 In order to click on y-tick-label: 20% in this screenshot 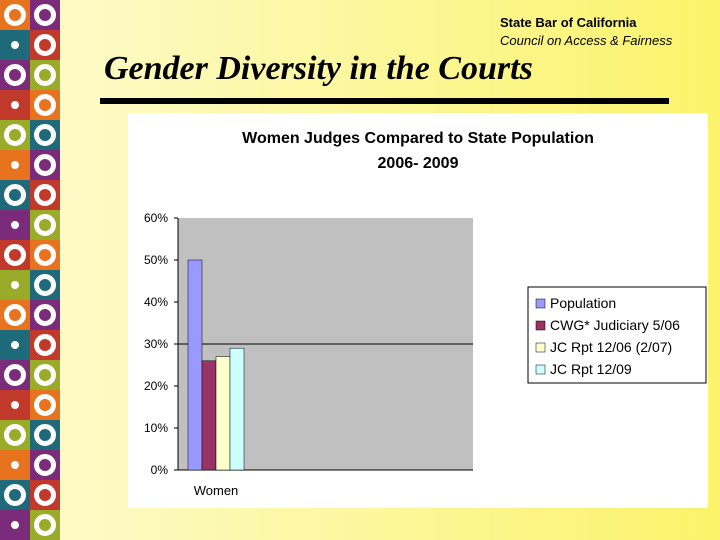, I will do `click(156, 386)`.